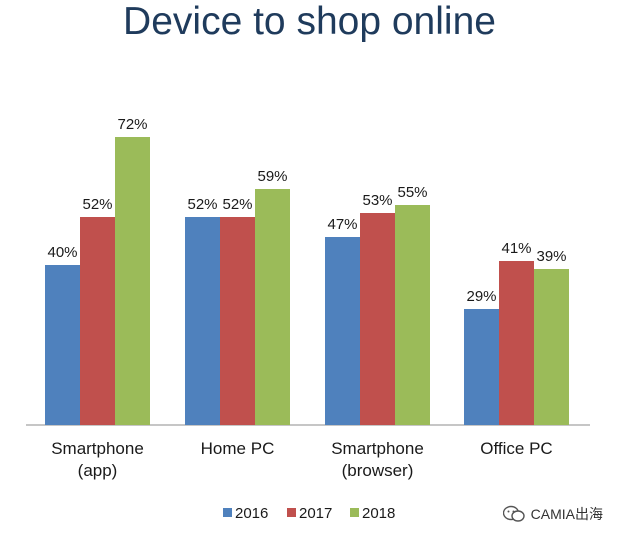  Describe the element at coordinates (377, 459) in the screenshot. I see `category-label-2: Smartphone (browser)` at that location.